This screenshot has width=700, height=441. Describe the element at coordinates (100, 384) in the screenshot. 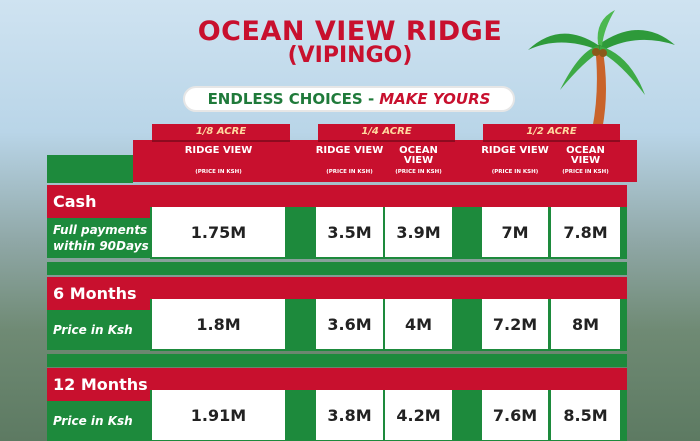

I see `row-label: 12 Months` at that location.